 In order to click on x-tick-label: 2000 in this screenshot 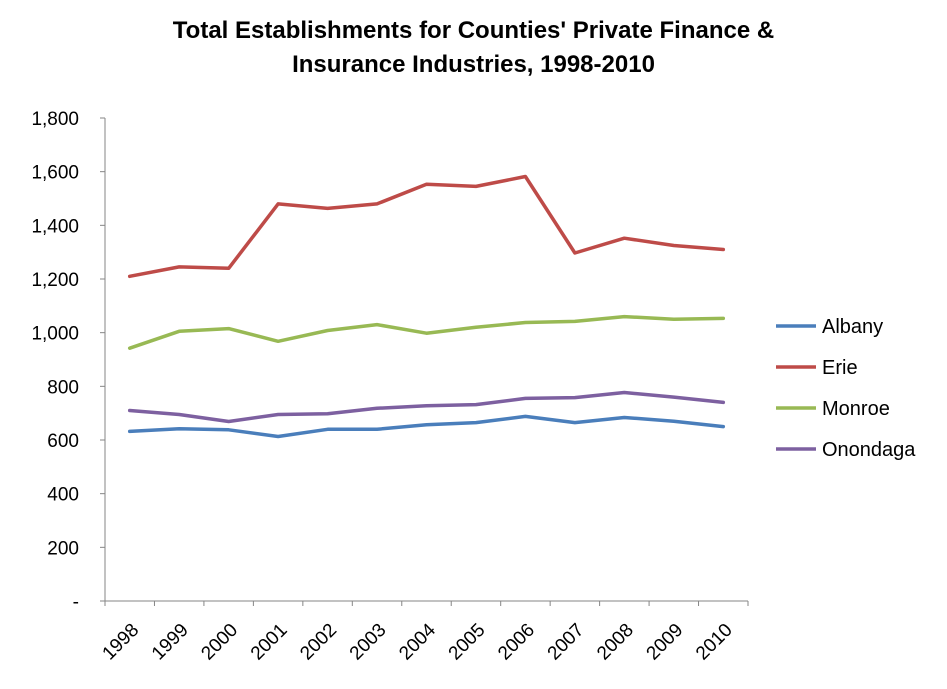, I will do `click(219, 642)`.